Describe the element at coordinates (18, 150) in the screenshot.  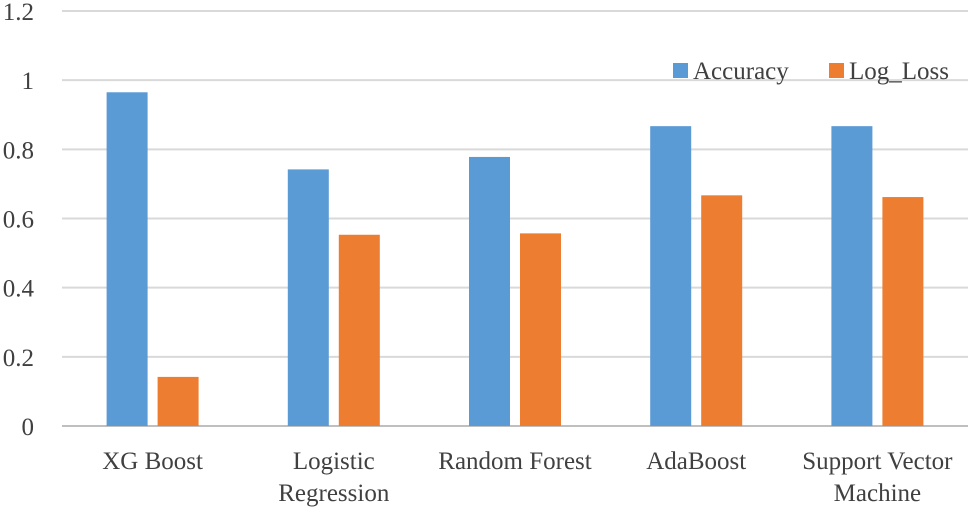
I see `y-tick-label: 0.8` at that location.